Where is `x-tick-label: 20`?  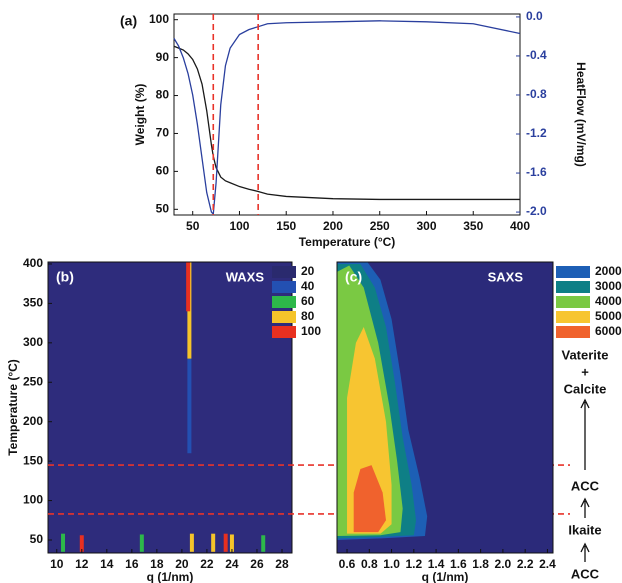 x-tick-label: 20 is located at coordinates (182, 564).